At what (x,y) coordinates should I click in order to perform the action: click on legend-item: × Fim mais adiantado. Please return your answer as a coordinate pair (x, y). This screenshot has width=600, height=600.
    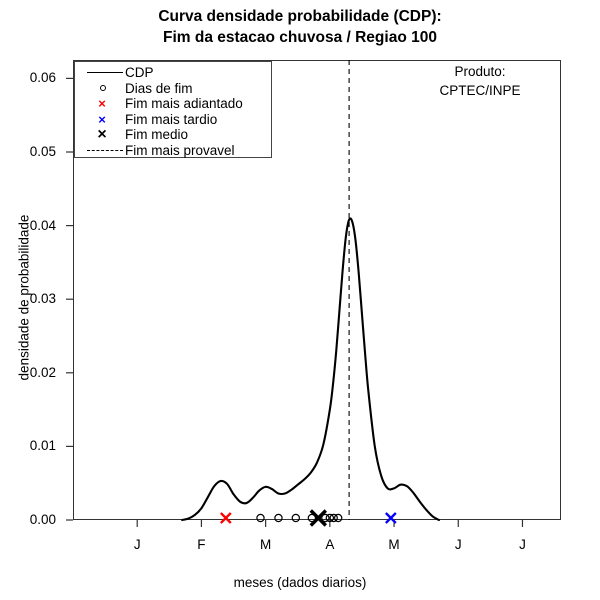
    Looking at the image, I should click on (174, 104).